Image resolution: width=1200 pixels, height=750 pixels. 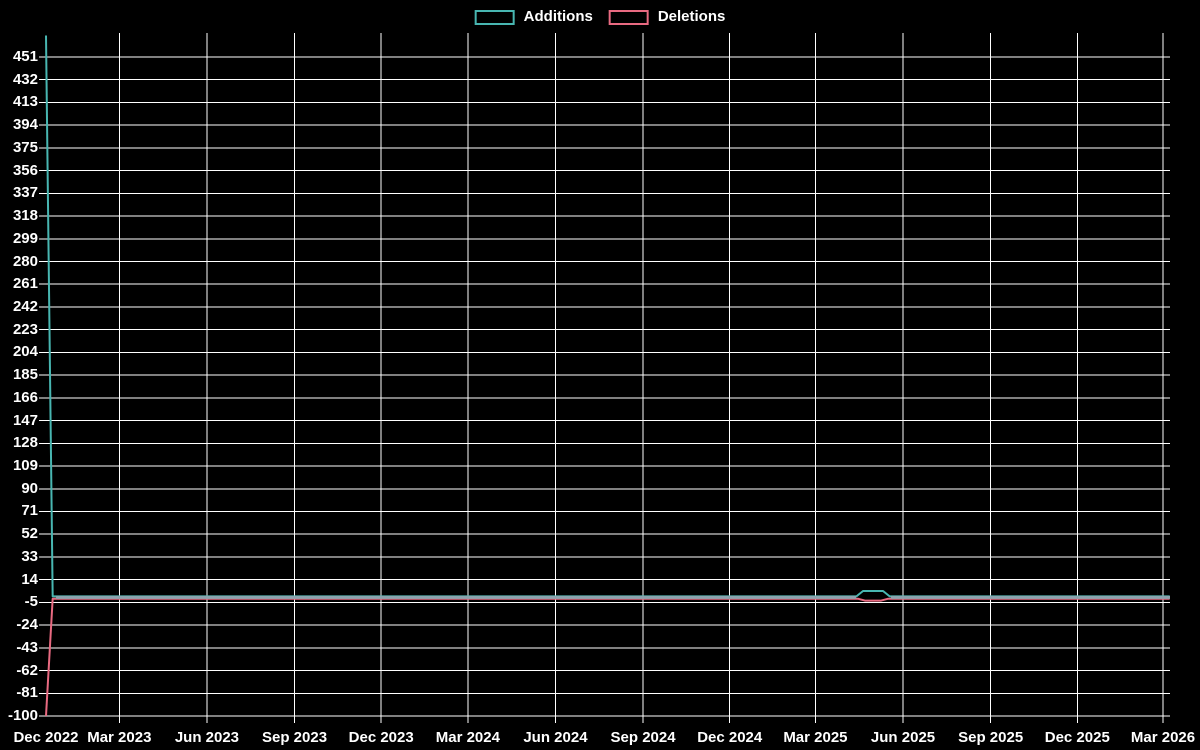 I want to click on x-tick-label: Jun 2025, so click(x=903, y=737).